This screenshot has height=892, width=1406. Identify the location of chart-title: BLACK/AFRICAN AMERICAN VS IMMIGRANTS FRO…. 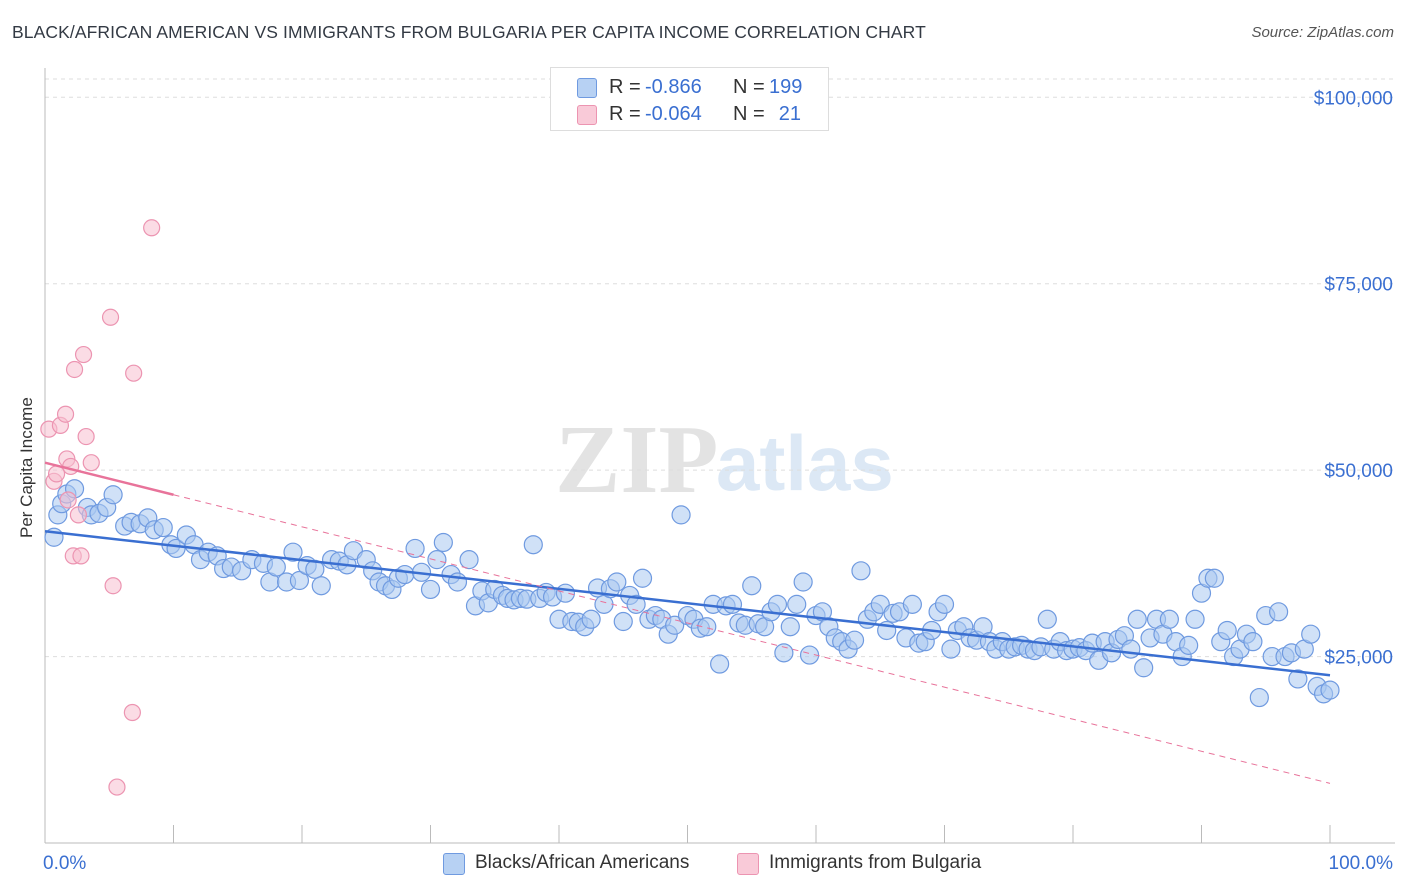
(469, 32).